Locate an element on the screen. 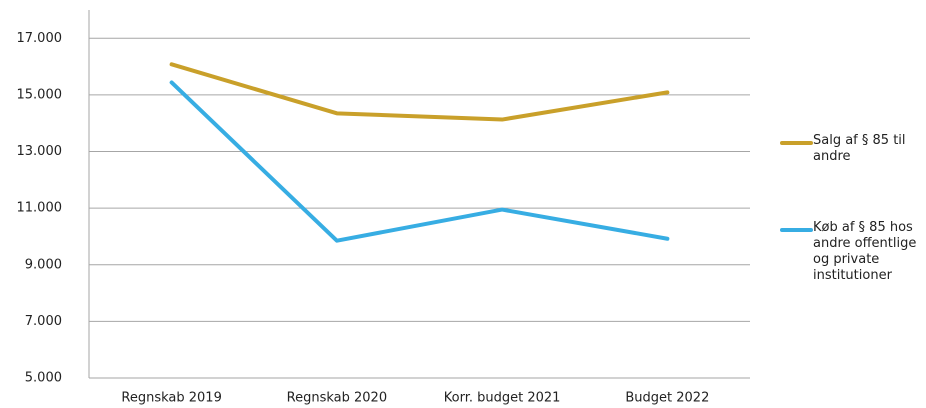 The height and width of the screenshot is (408, 926). x-tick-label: Korr. budget 2021 is located at coordinates (502, 398).